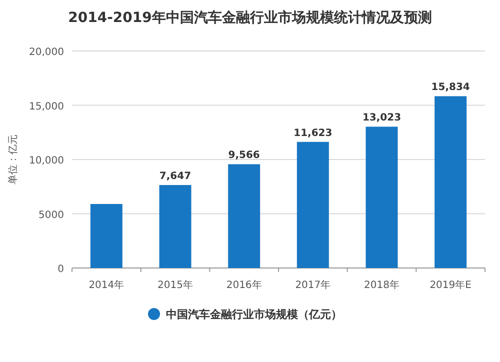  I want to click on x-tick-label: 2017年, so click(313, 285).